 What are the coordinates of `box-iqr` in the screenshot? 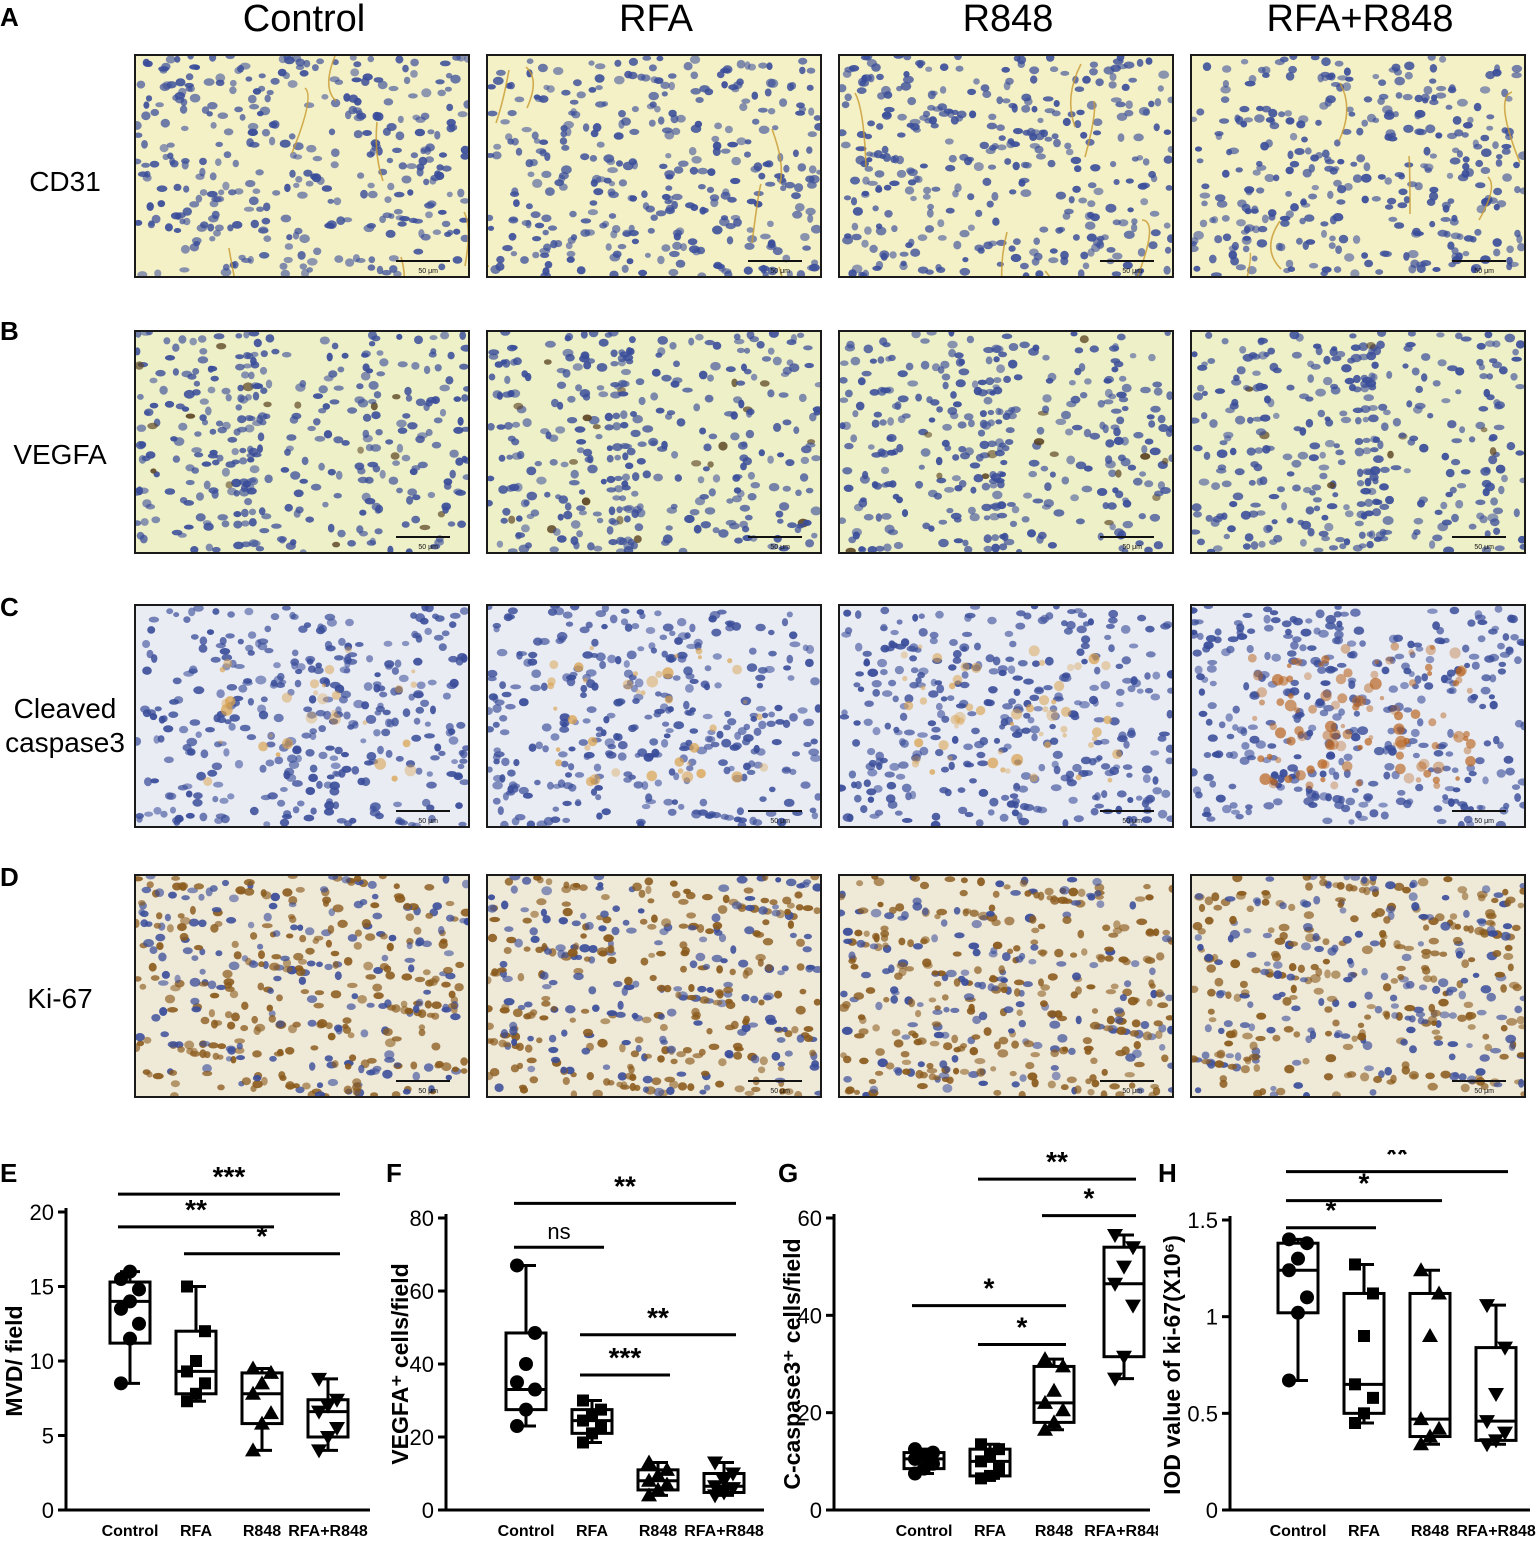 It's located at (526, 1371).